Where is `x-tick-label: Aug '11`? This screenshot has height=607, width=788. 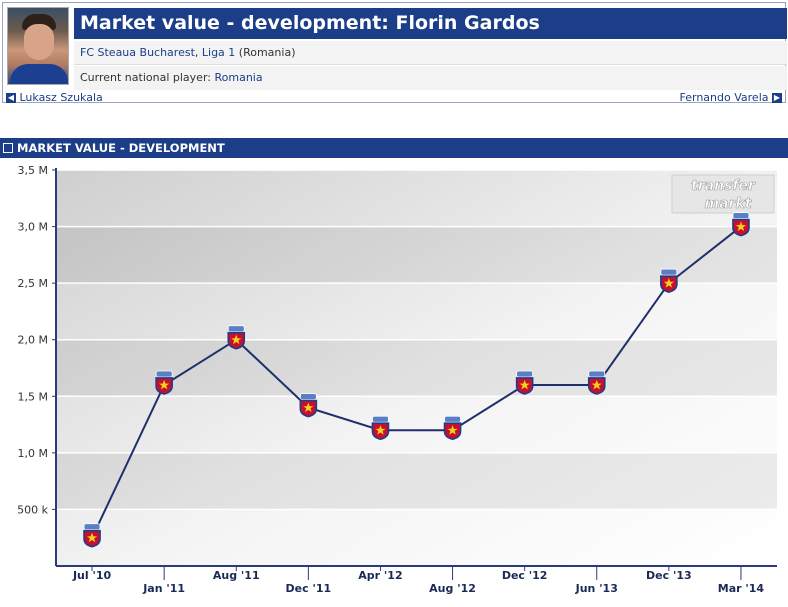
x-tick-label: Aug '11 is located at coordinates (236, 575).